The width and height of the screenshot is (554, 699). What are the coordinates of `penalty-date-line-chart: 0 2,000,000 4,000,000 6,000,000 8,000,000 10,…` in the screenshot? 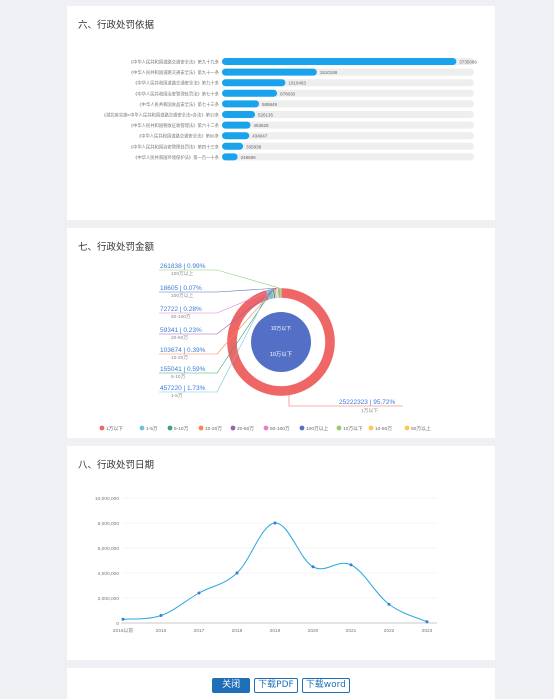 It's located at (266, 565).